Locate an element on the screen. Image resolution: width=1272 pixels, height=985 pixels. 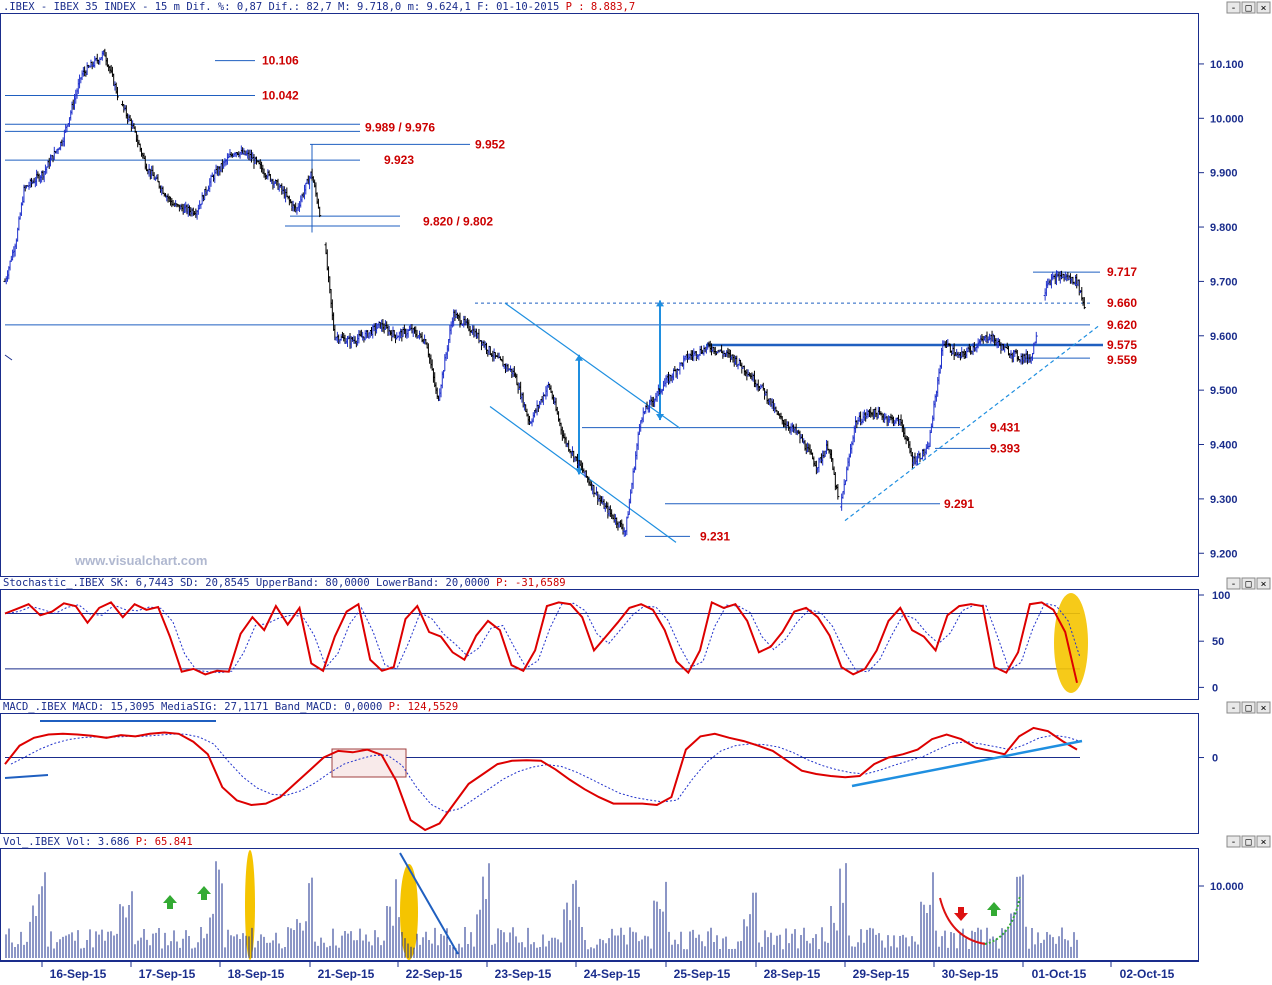
level-label: 9.820 / 9.802 is located at coordinates (458, 222).